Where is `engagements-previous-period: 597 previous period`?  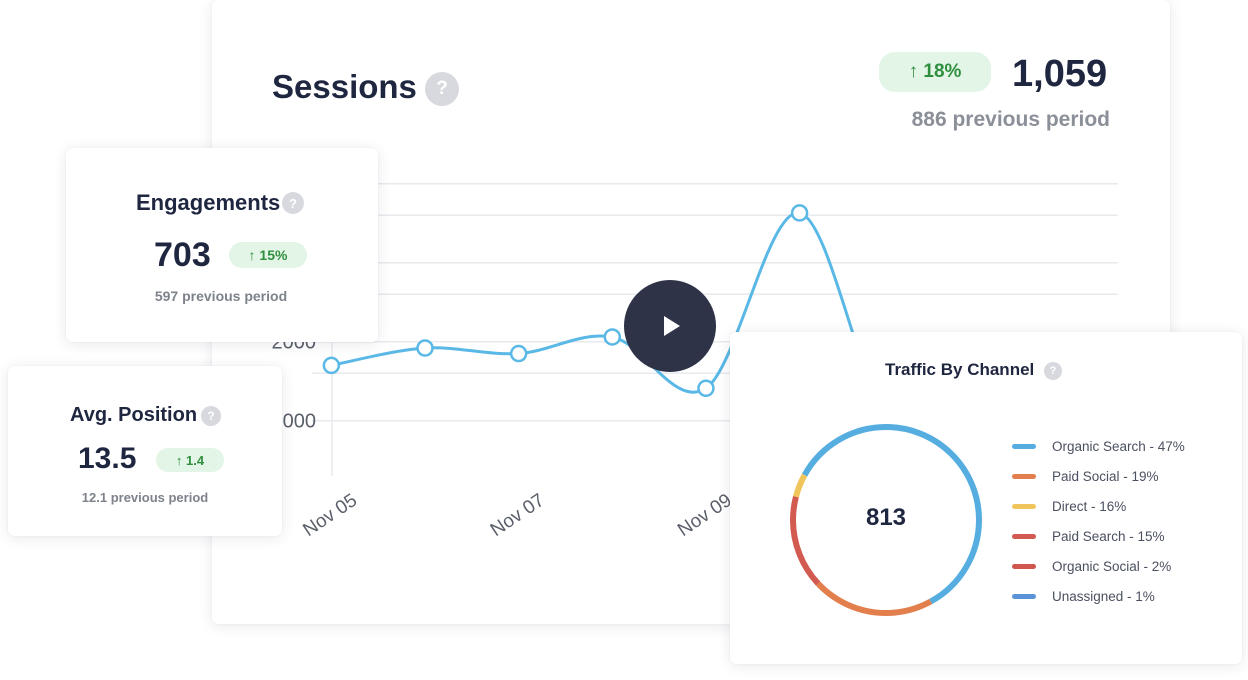 engagements-previous-period: 597 previous period is located at coordinates (221, 296).